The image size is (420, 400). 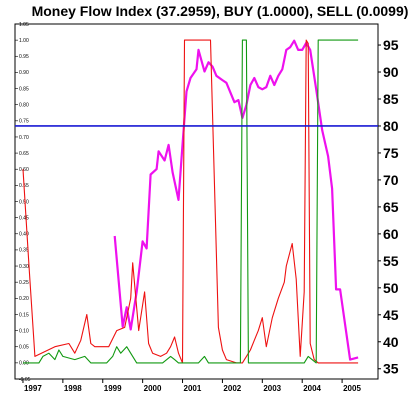 What do you see at coordinates (352, 388) in the screenshot?
I see `x-tick-label: 2005` at bounding box center [352, 388].